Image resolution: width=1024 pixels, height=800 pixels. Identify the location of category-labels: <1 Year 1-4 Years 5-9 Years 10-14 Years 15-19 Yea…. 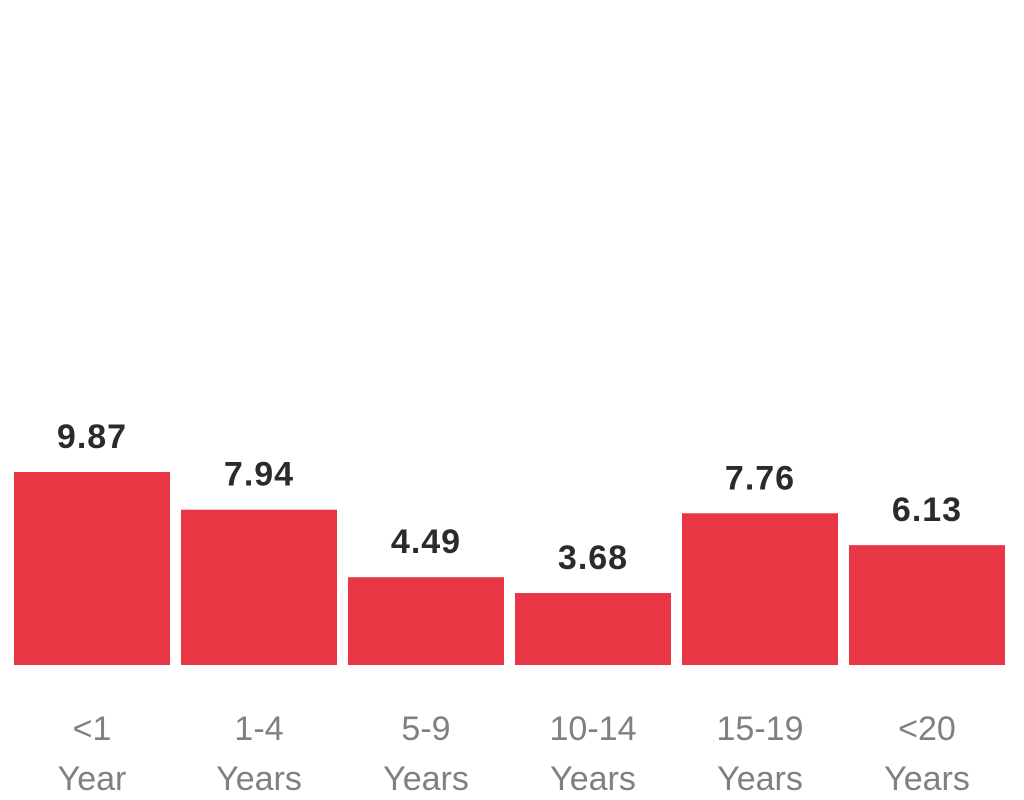
(514, 754).